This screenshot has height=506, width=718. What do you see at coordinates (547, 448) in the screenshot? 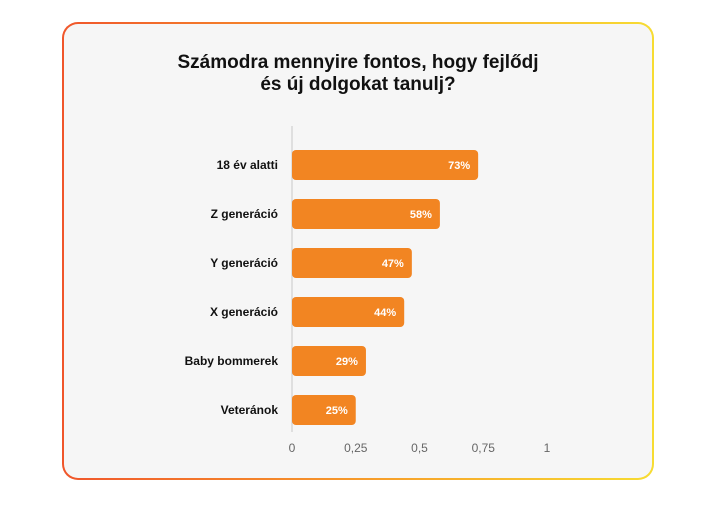
I see `x-tick-label: 1` at bounding box center [547, 448].